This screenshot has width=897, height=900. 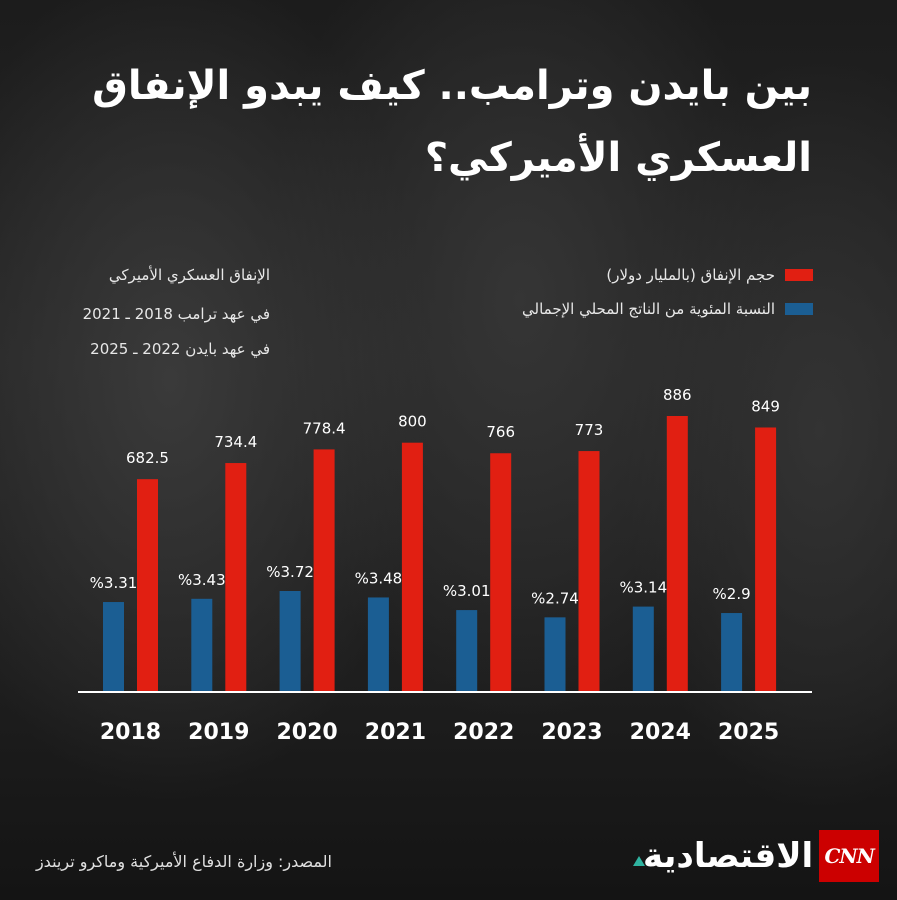 What do you see at coordinates (113, 646) in the screenshot?
I see `bar-gdp-2018` at bounding box center [113, 646].